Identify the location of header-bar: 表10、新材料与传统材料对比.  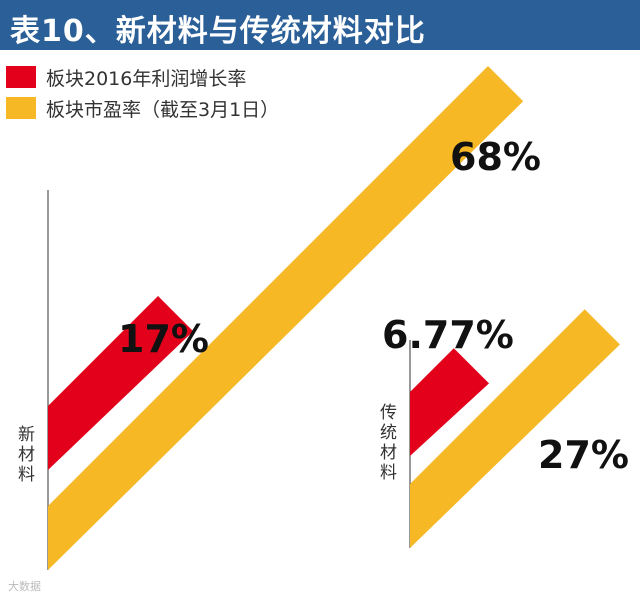
(320, 25).